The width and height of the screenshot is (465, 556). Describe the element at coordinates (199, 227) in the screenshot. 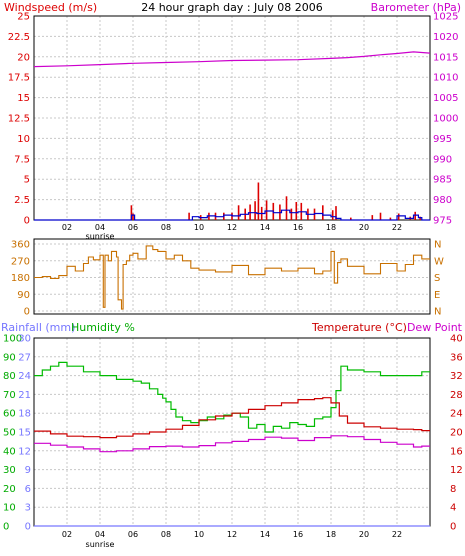

I see `p1-x-tick-10: 10` at that location.